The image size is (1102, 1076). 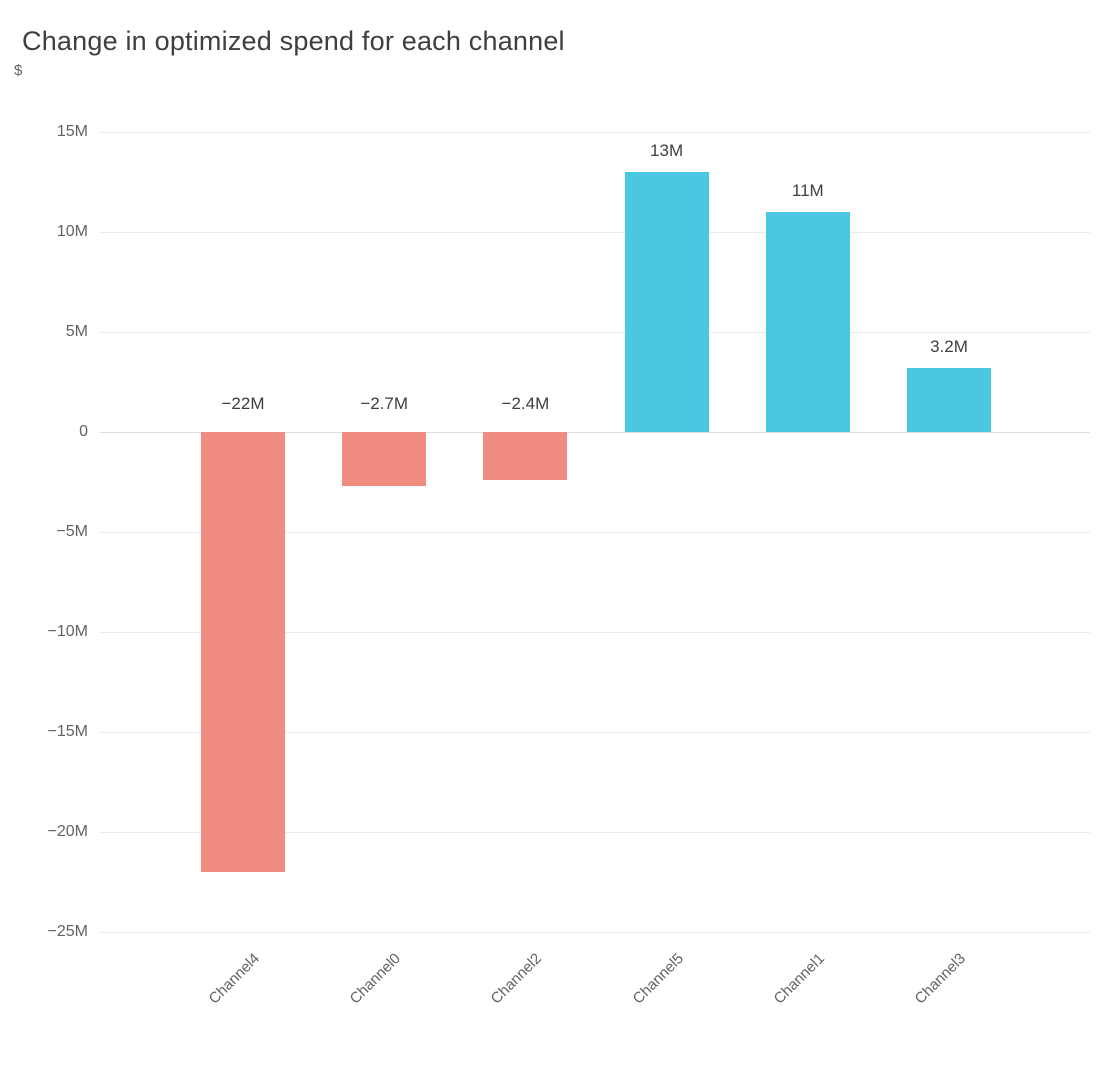 What do you see at coordinates (807, 322) in the screenshot?
I see `bar-channel1` at bounding box center [807, 322].